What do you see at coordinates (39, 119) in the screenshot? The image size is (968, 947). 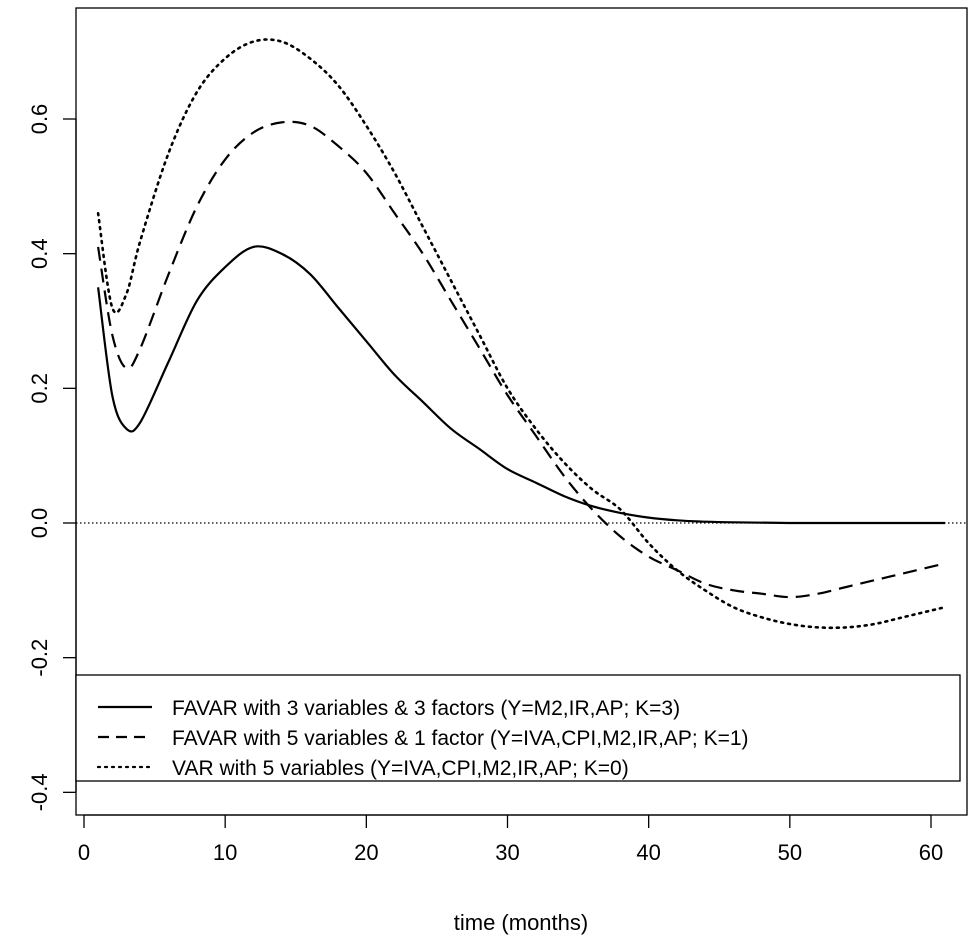 I see `y-tick-label: 0.6` at bounding box center [39, 119].